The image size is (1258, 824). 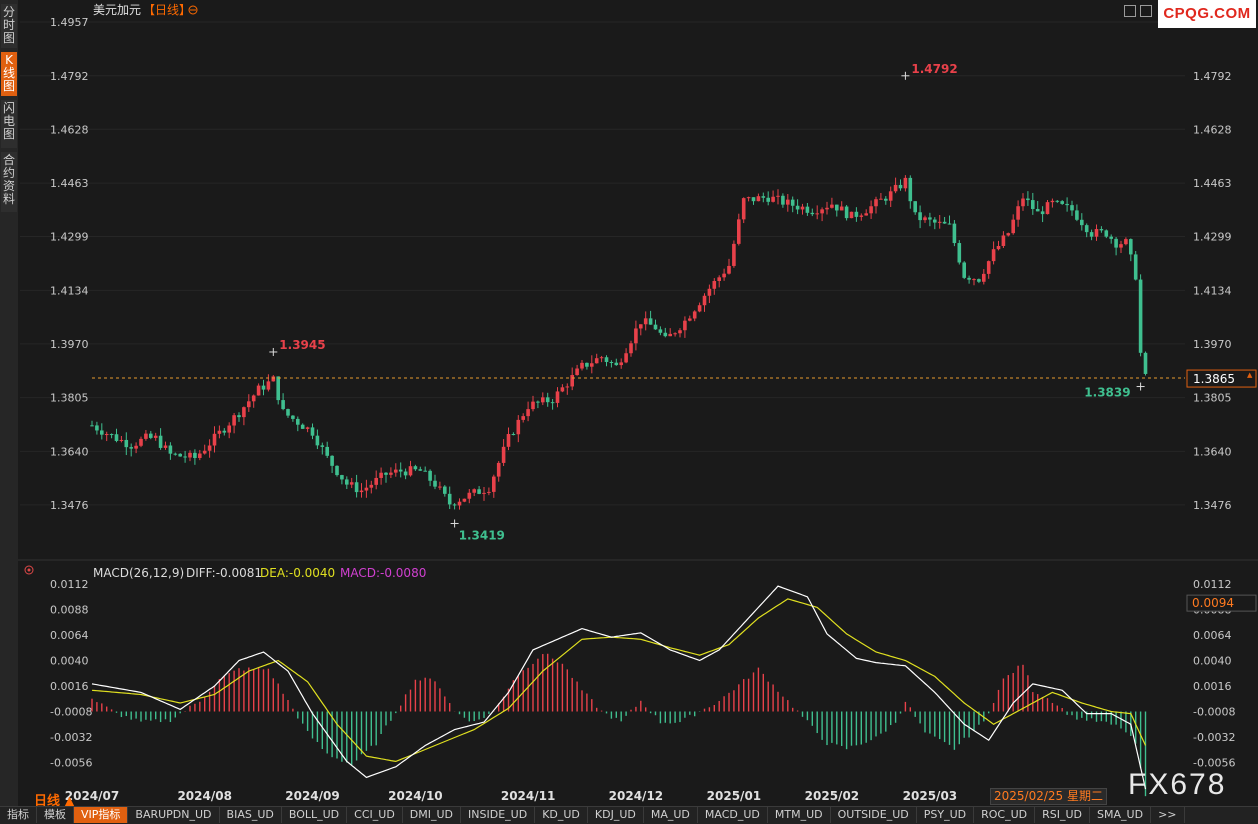 I want to click on indicator-tab: DMI_UD, so click(x=432, y=815).